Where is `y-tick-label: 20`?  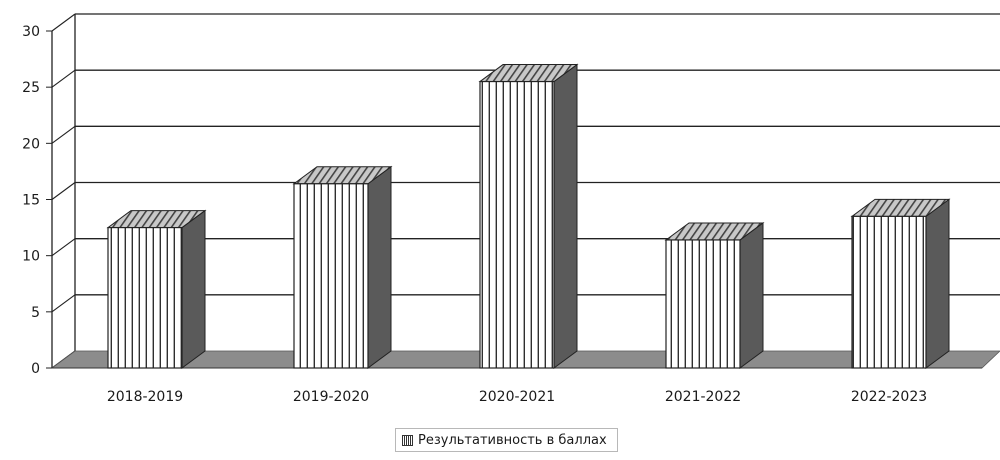
y-tick-label: 20 is located at coordinates (31, 144).